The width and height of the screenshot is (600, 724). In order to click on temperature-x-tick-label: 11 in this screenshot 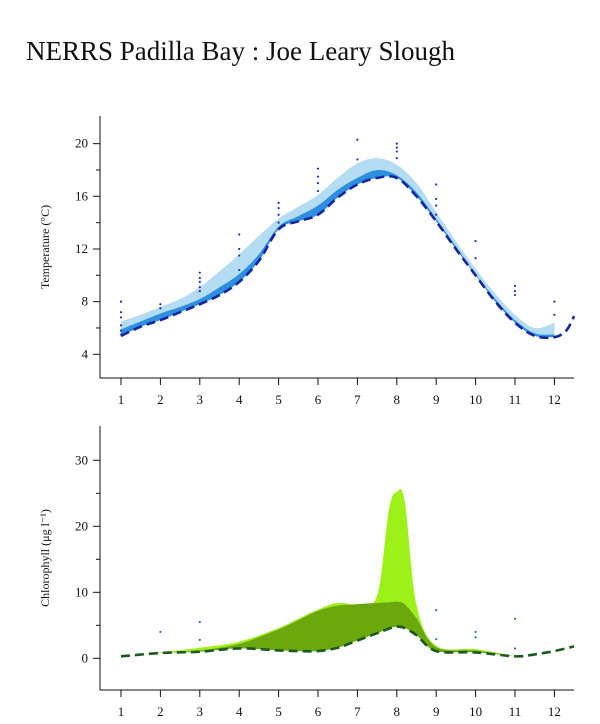, I will do `click(515, 399)`.